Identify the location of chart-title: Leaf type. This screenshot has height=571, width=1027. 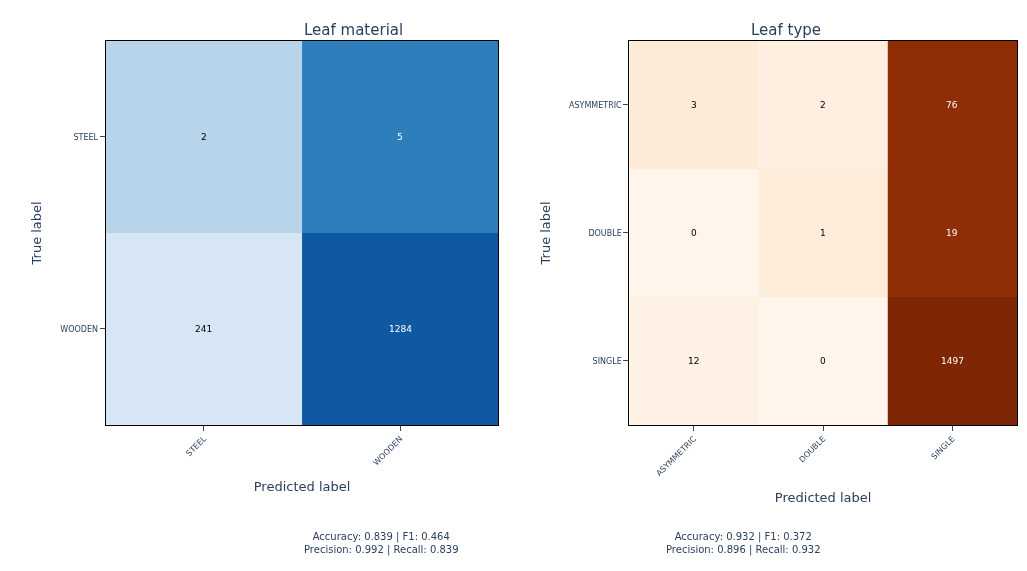
(786, 30).